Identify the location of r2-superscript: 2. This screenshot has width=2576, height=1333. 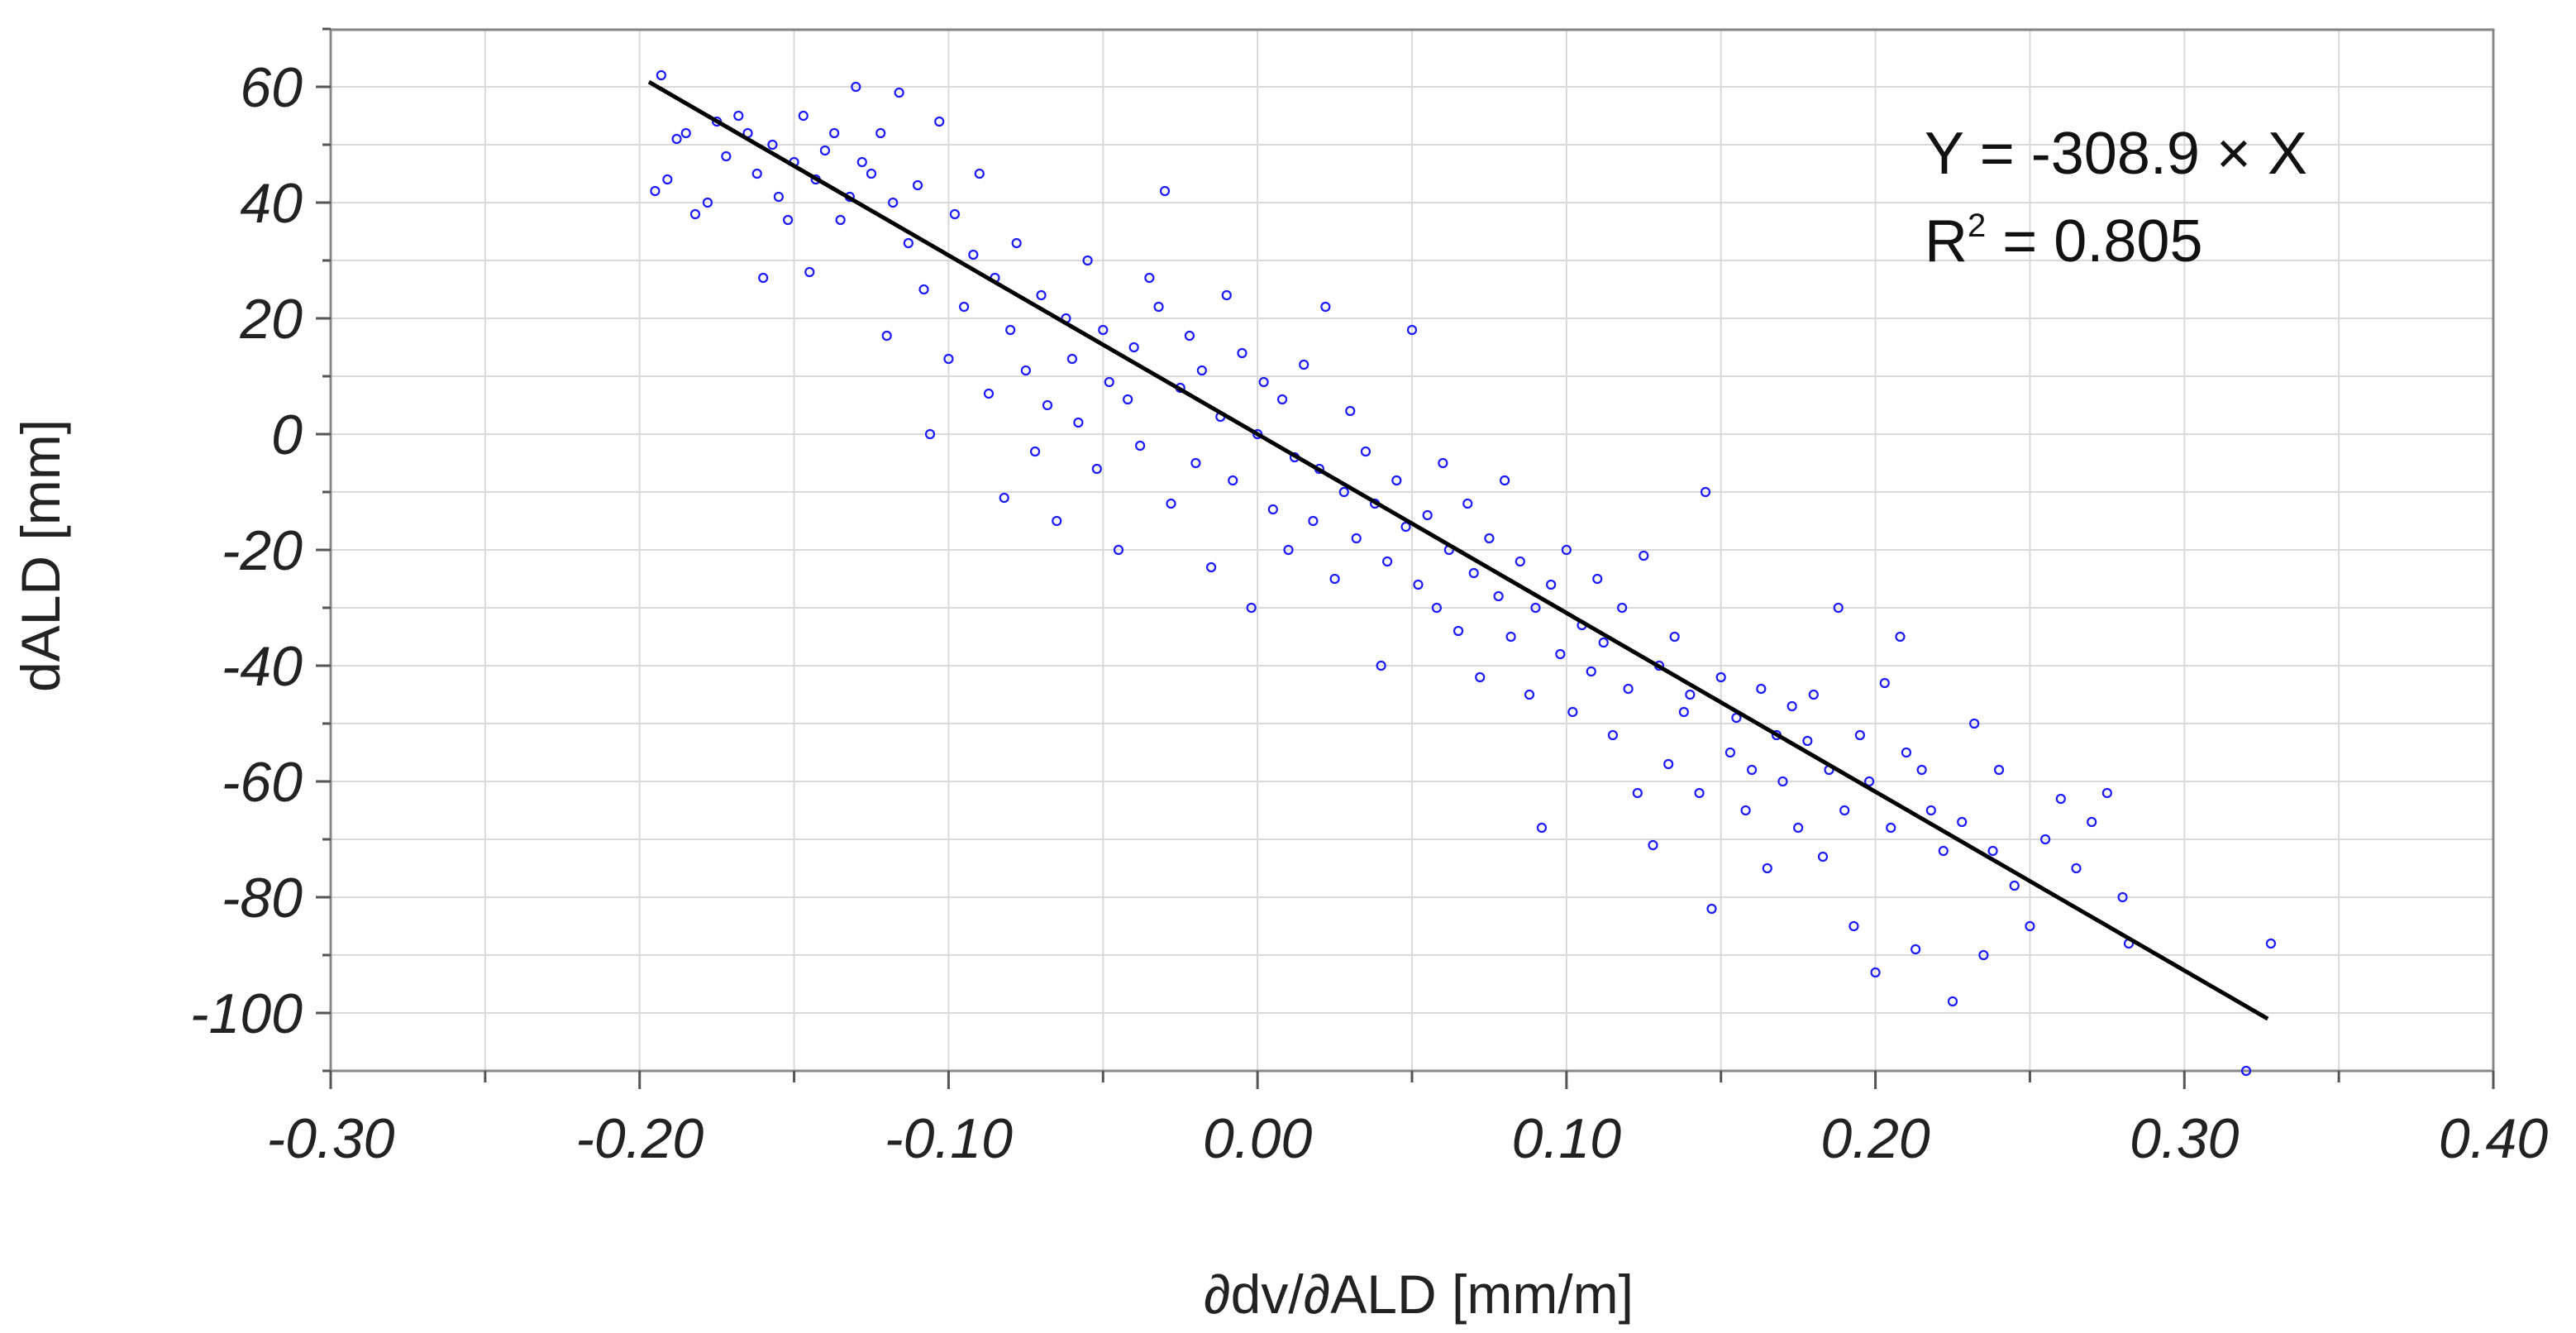
(1977, 226).